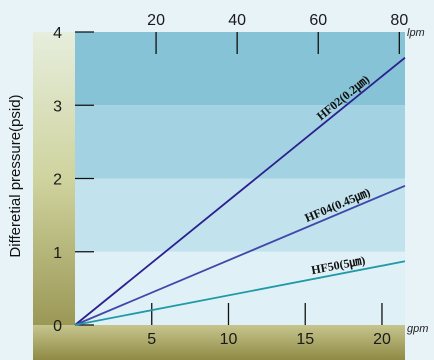 The image size is (434, 360). I want to click on left-decor-strip, so click(54, 196).